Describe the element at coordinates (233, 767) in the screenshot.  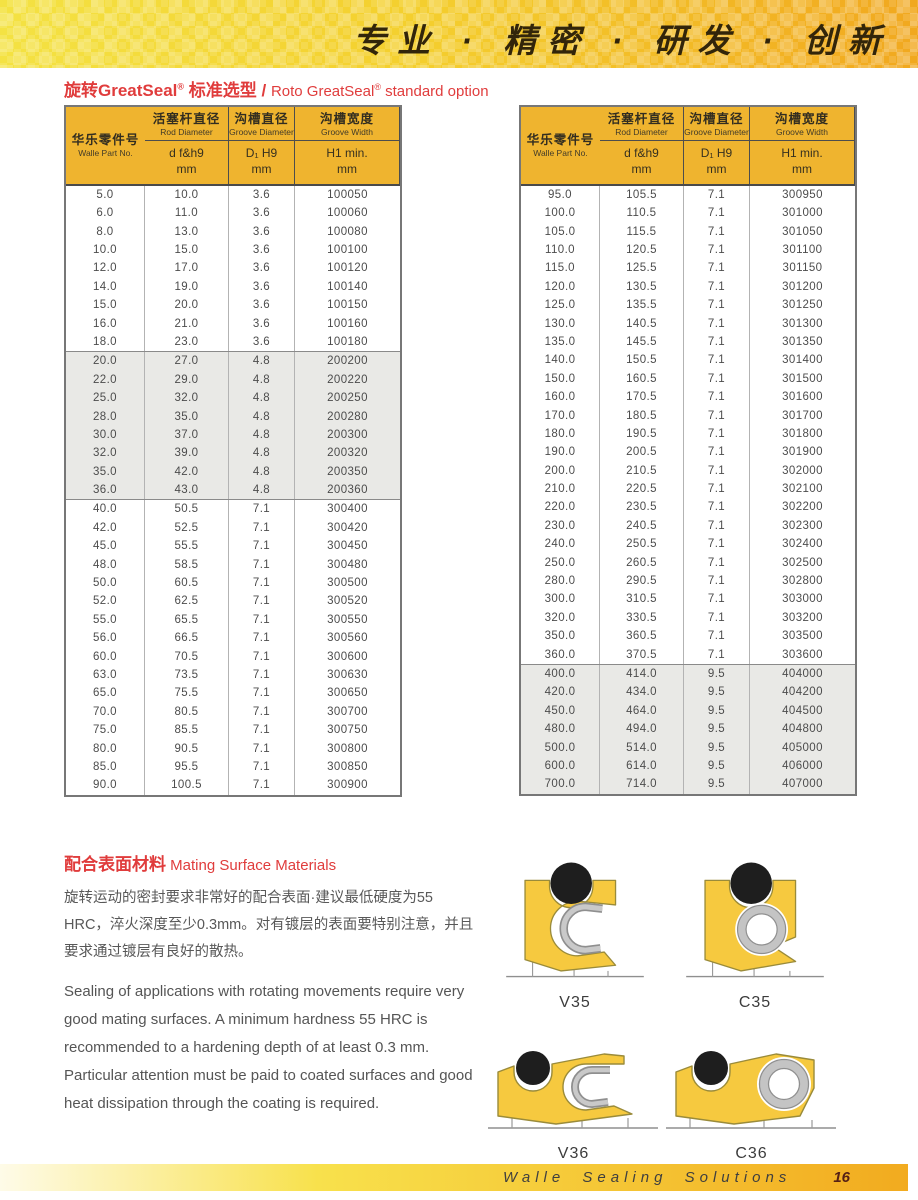
I see `table-row: 85.0 95.5 7.1 300850` at that location.